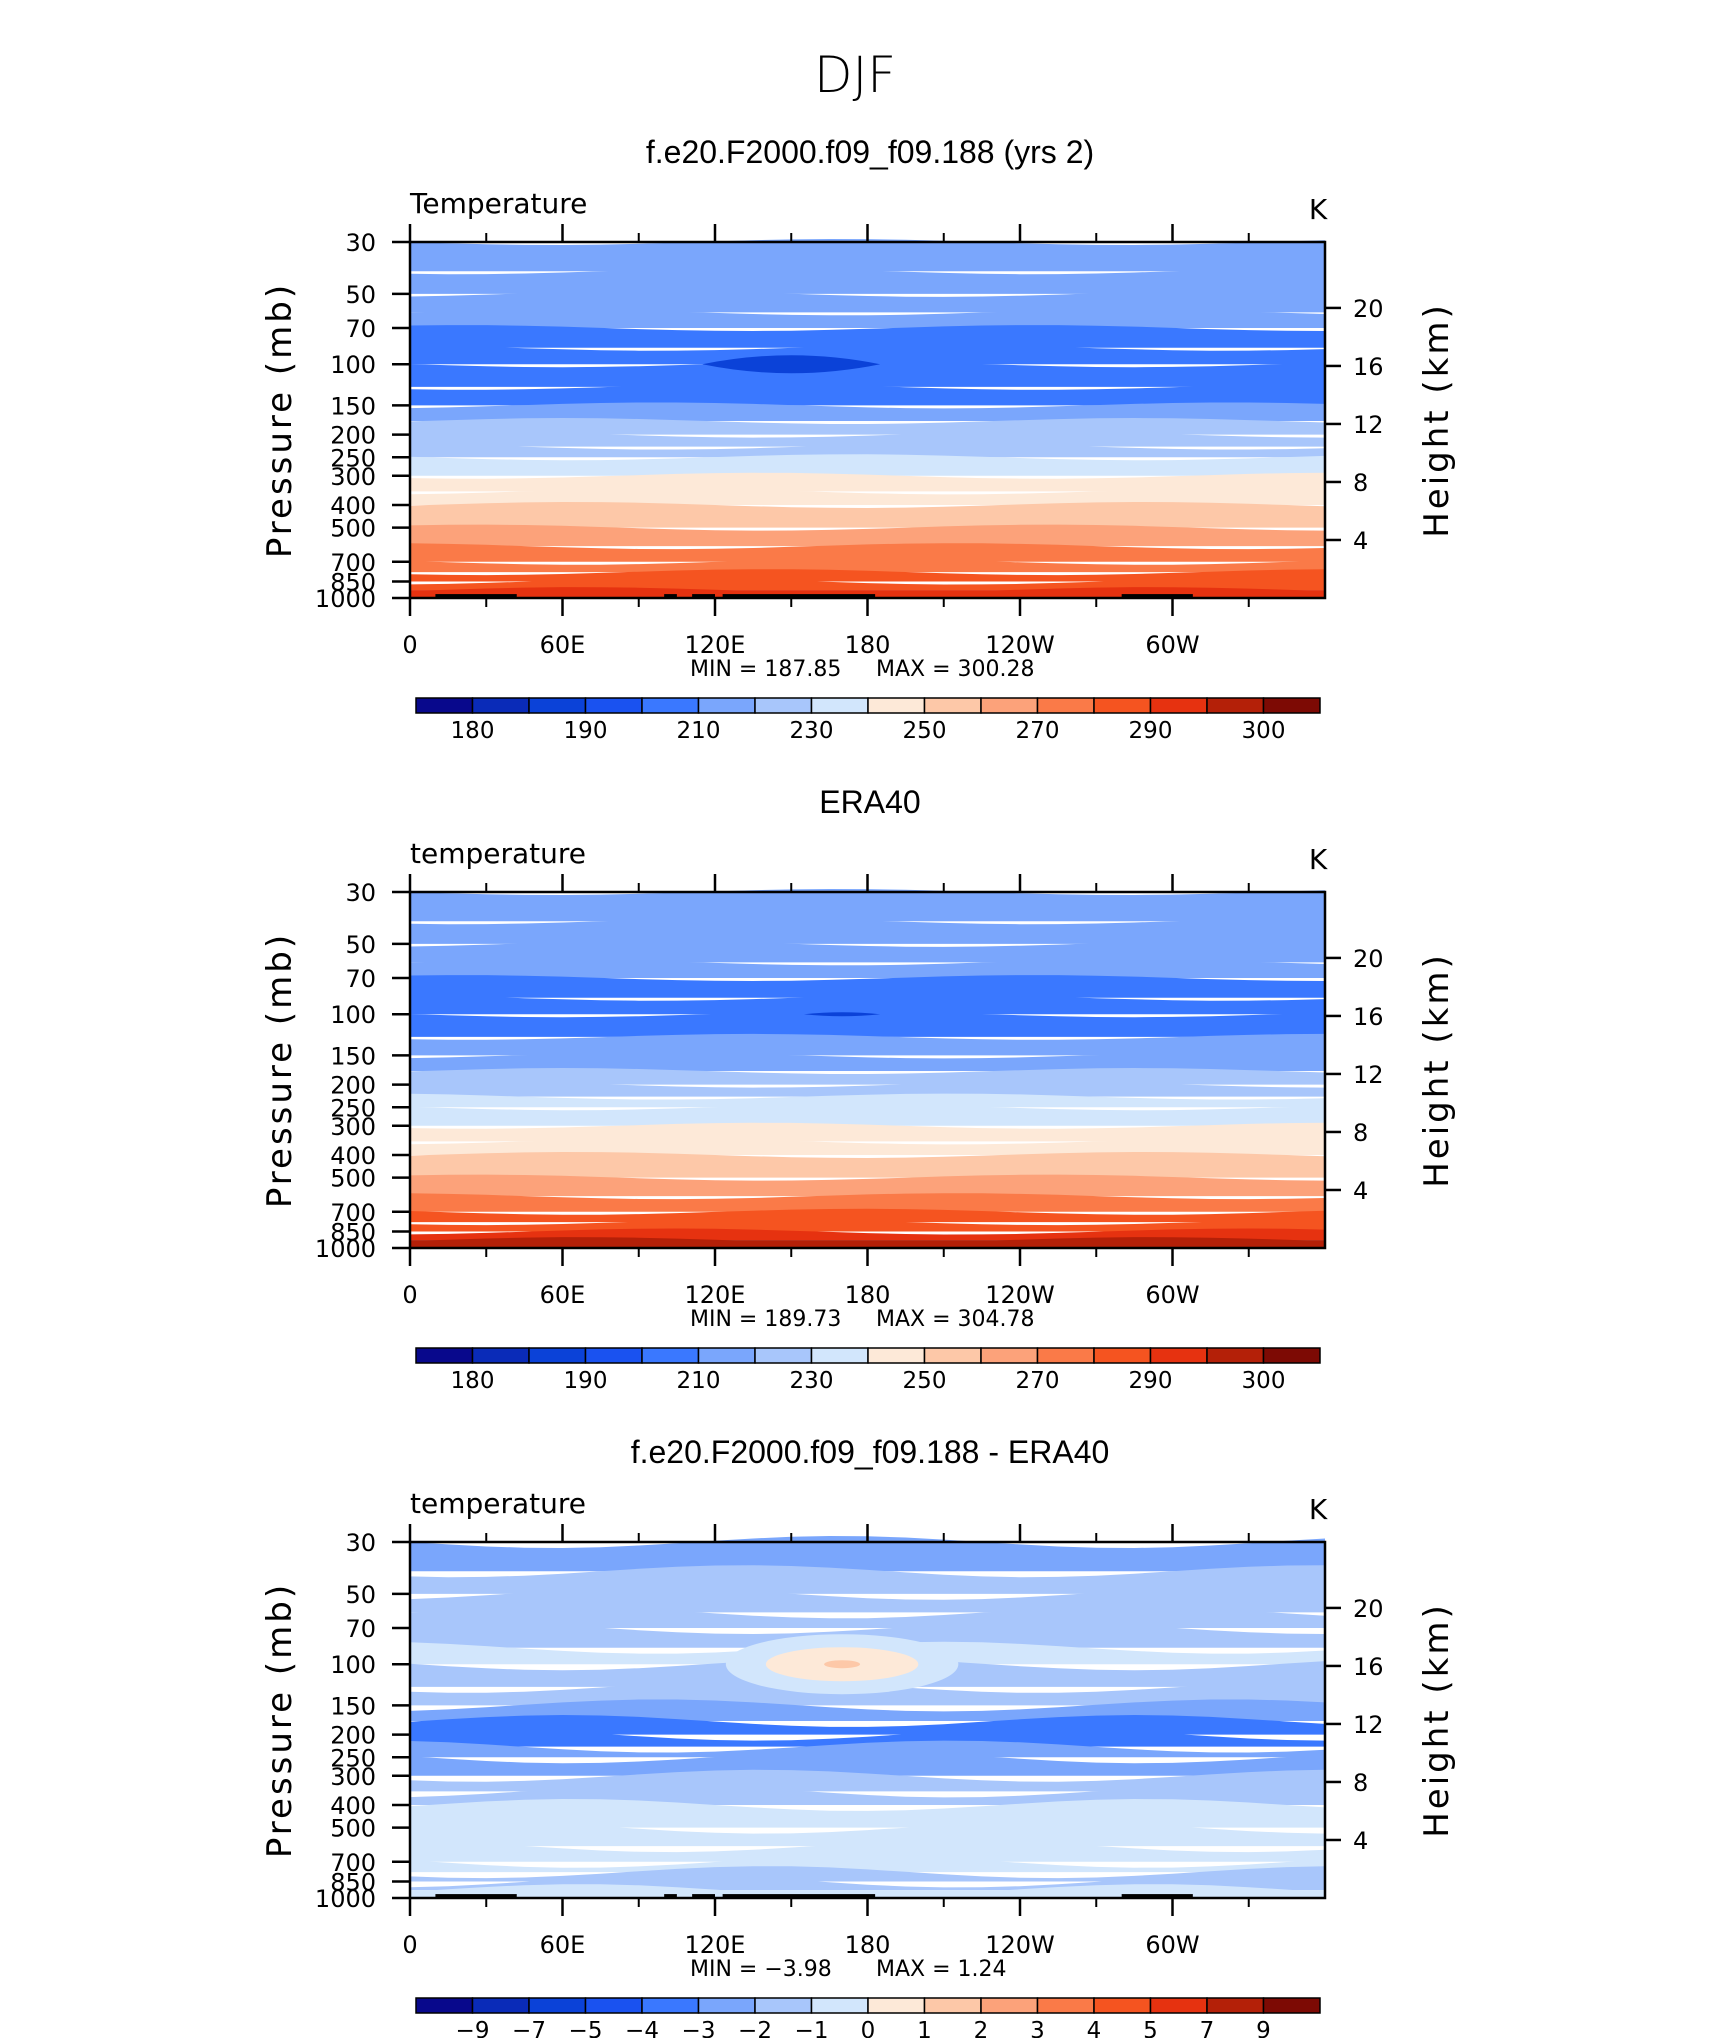 This screenshot has width=1710, height=2038. Describe the element at coordinates (869, 802) in the screenshot. I see `panel-title: ERA40` at that location.